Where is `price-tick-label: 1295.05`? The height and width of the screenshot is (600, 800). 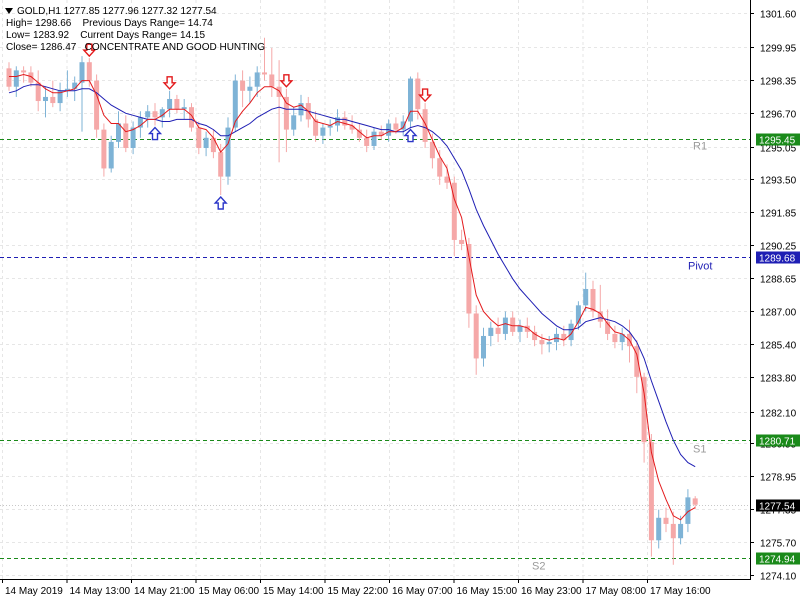 price-tick-label: 1295.05 is located at coordinates (778, 149).